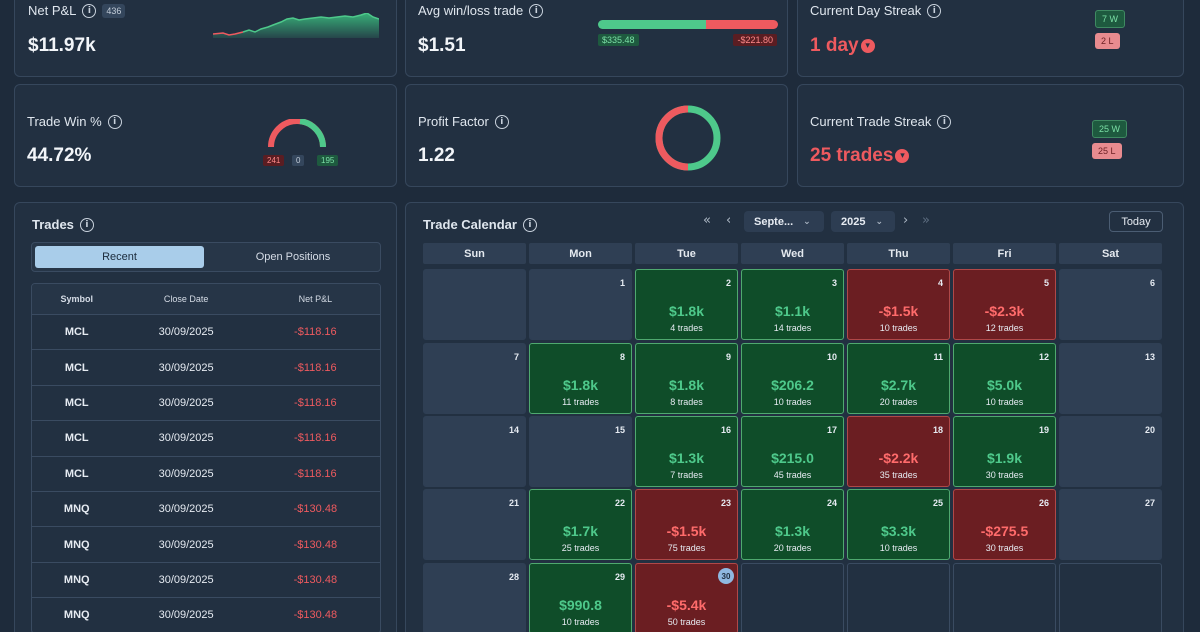 The width and height of the screenshot is (1200, 632). I want to click on calendar-day-cell: 25 $3.3k 10 trades, so click(898, 524).